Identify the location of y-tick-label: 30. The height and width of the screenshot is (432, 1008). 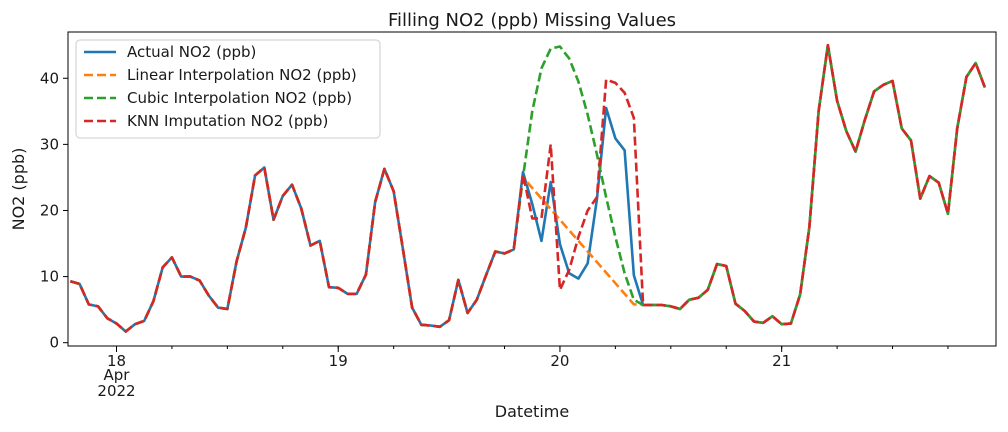
(49, 144).